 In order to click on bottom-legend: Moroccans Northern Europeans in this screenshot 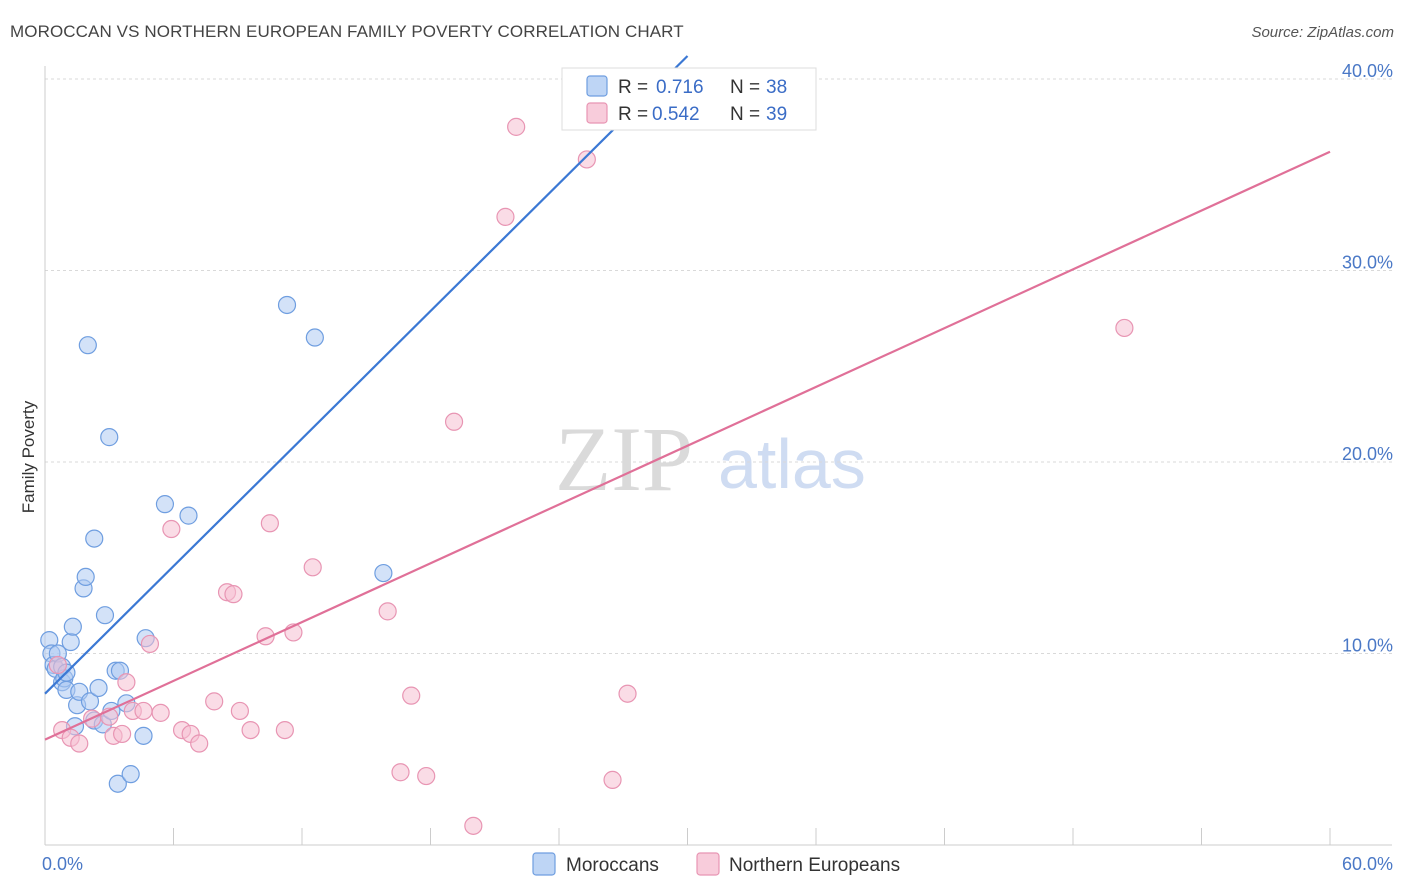, I will do `click(716, 864)`.